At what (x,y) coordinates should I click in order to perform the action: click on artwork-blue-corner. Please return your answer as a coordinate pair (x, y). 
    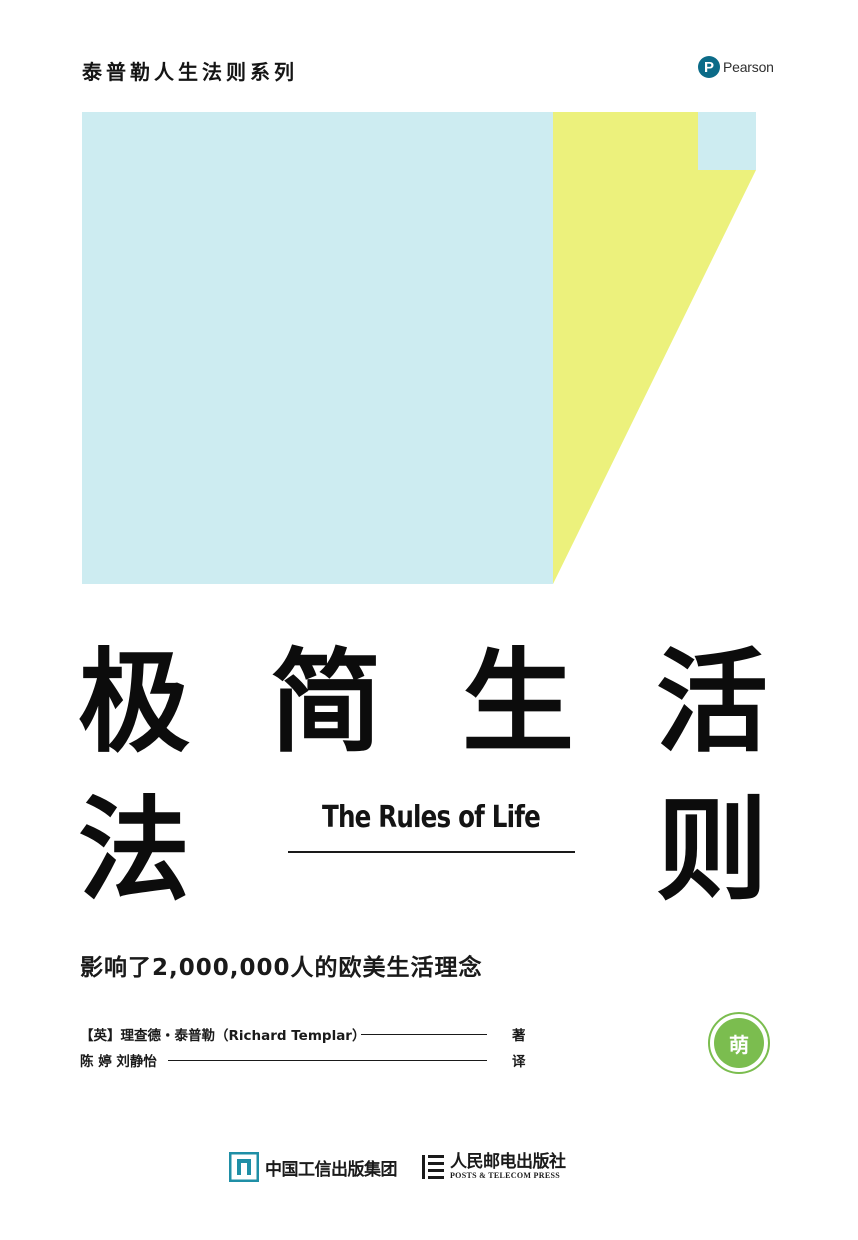
    Looking at the image, I should click on (727, 141).